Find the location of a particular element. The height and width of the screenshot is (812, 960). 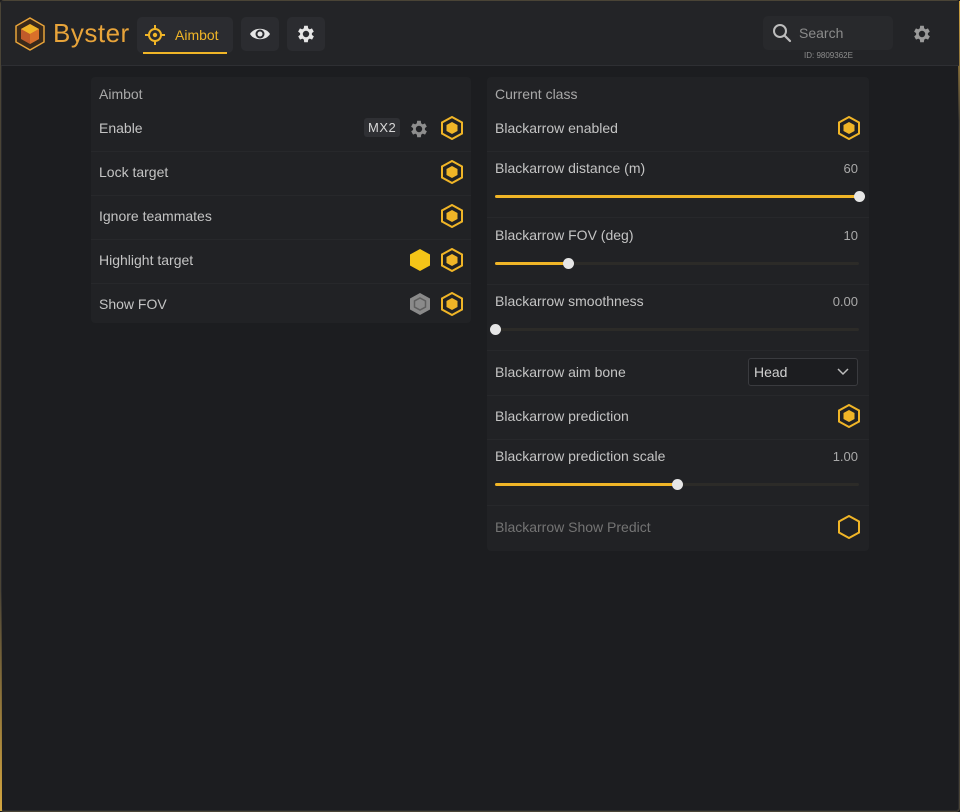

fov-slider-fill is located at coordinates (531, 263).